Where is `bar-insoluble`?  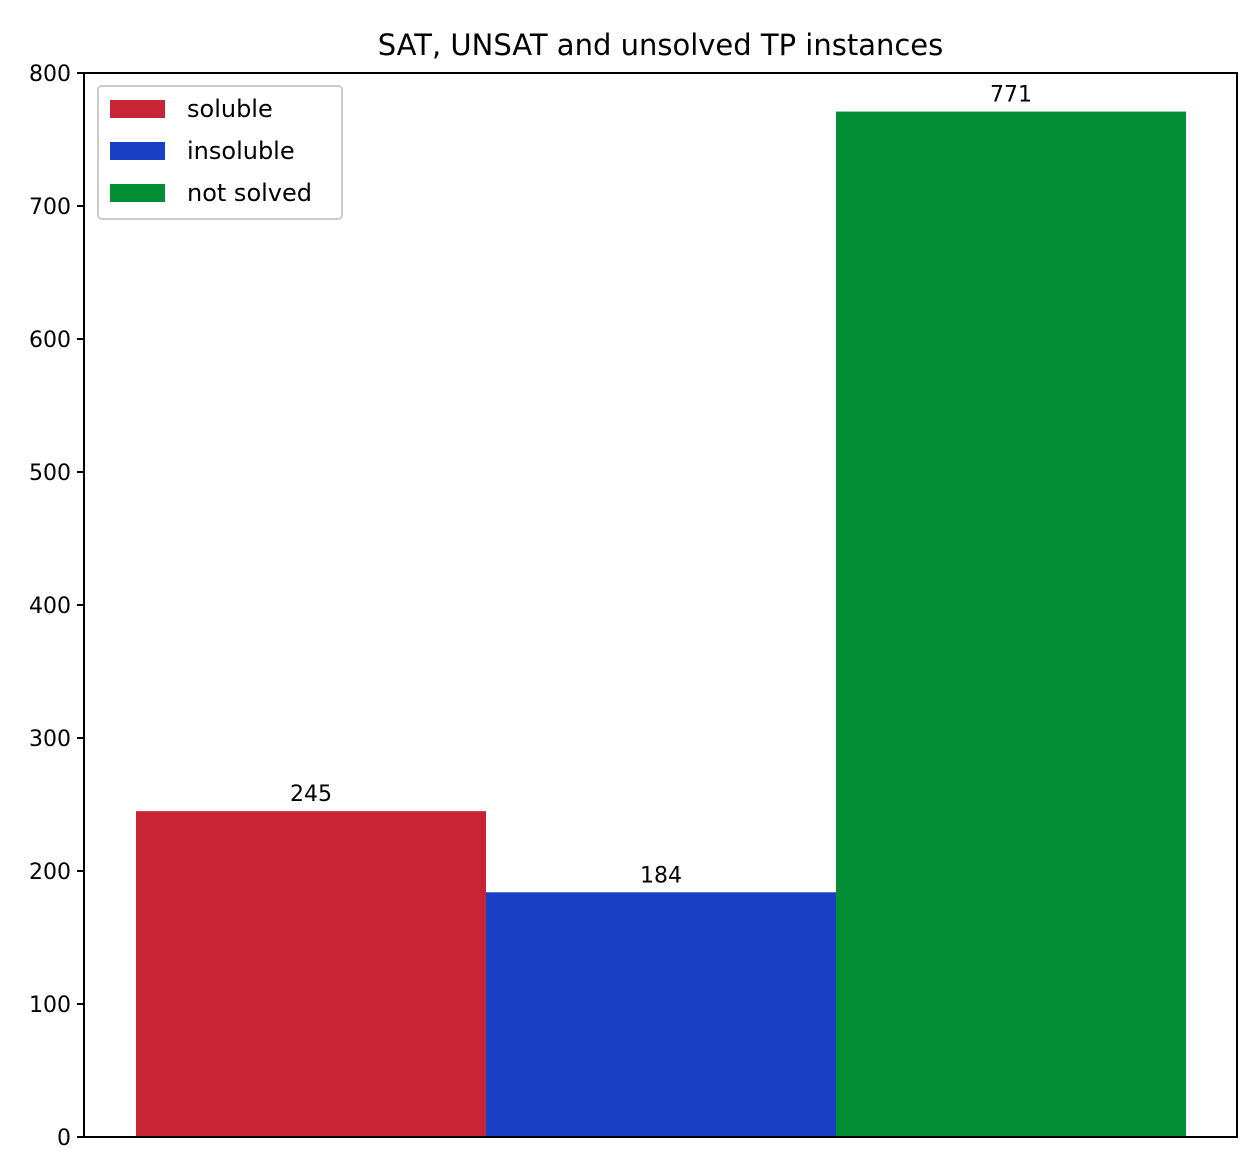 bar-insoluble is located at coordinates (661, 1014).